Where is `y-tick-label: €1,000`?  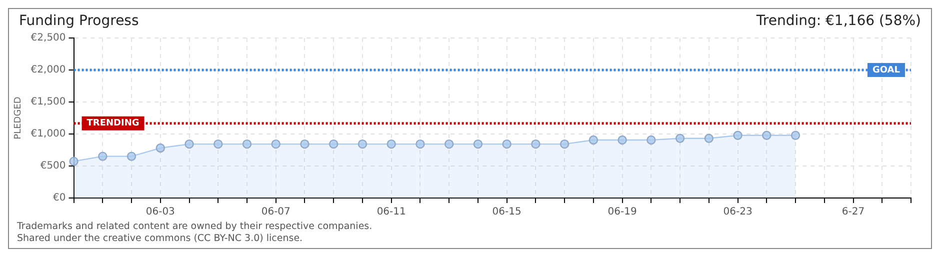 y-tick-label: €1,000 is located at coordinates (48, 134).